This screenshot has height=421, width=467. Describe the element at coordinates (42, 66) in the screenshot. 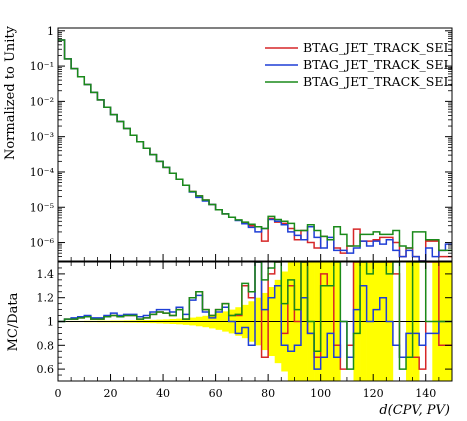

I see `main-y-tick-label: 10⁻¹` at that location.